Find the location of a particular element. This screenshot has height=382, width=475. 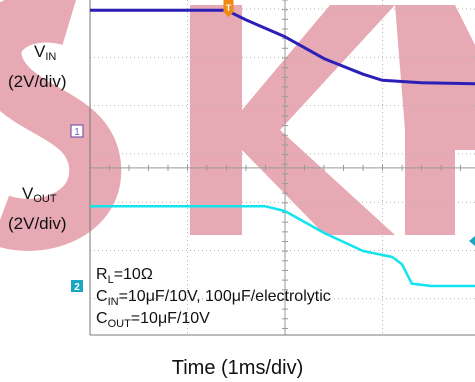

x-axis-label: Time (1ms/div) is located at coordinates (237, 368).